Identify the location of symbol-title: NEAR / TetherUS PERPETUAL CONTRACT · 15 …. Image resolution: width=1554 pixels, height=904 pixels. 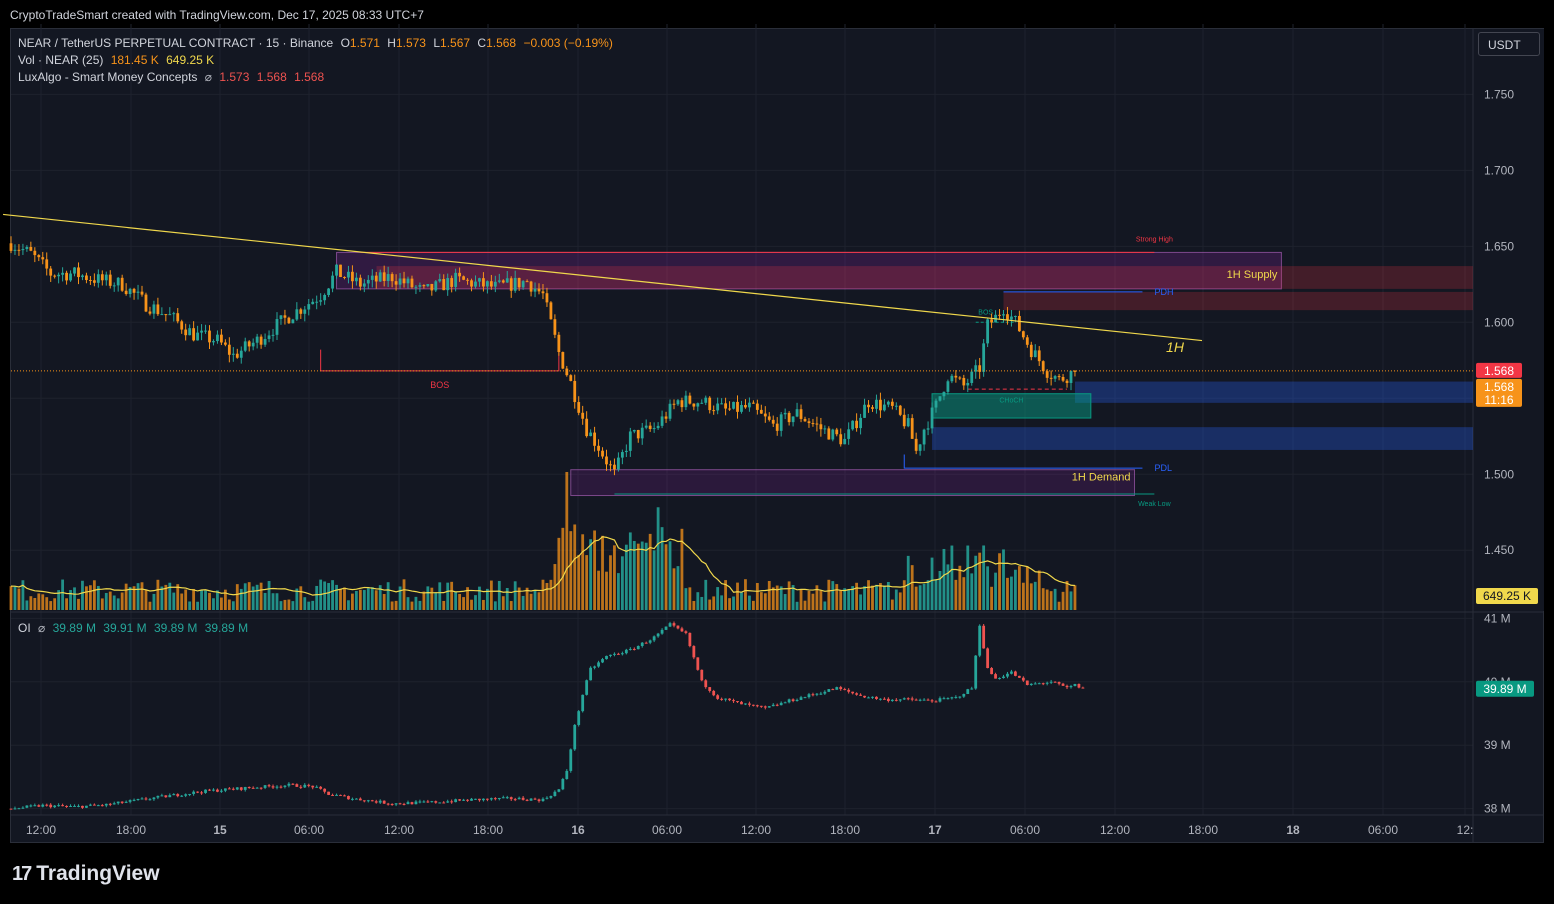
(176, 43).